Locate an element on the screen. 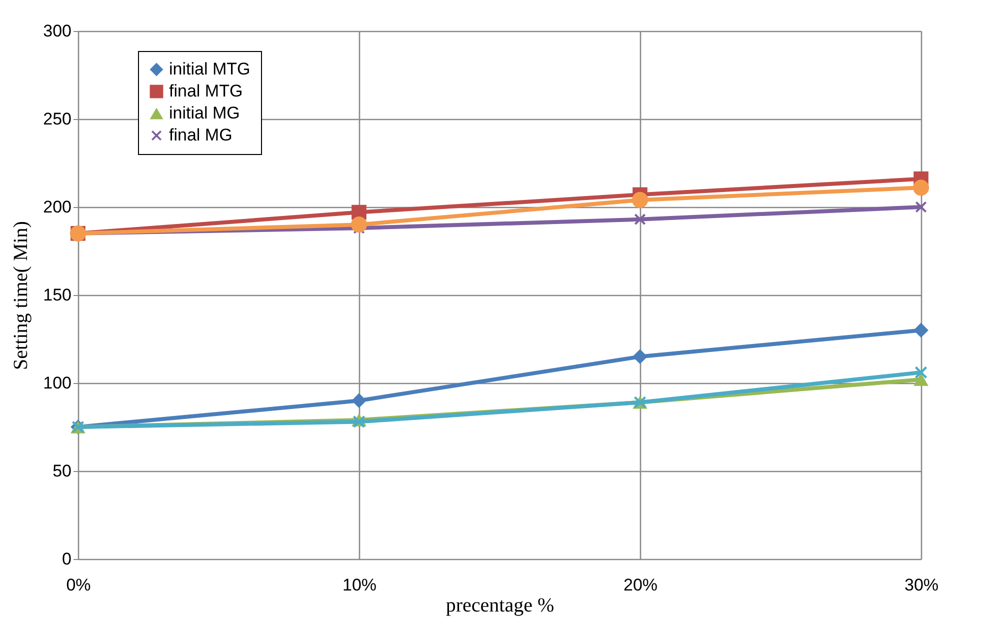  x-tick-label: 30% is located at coordinates (921, 585).